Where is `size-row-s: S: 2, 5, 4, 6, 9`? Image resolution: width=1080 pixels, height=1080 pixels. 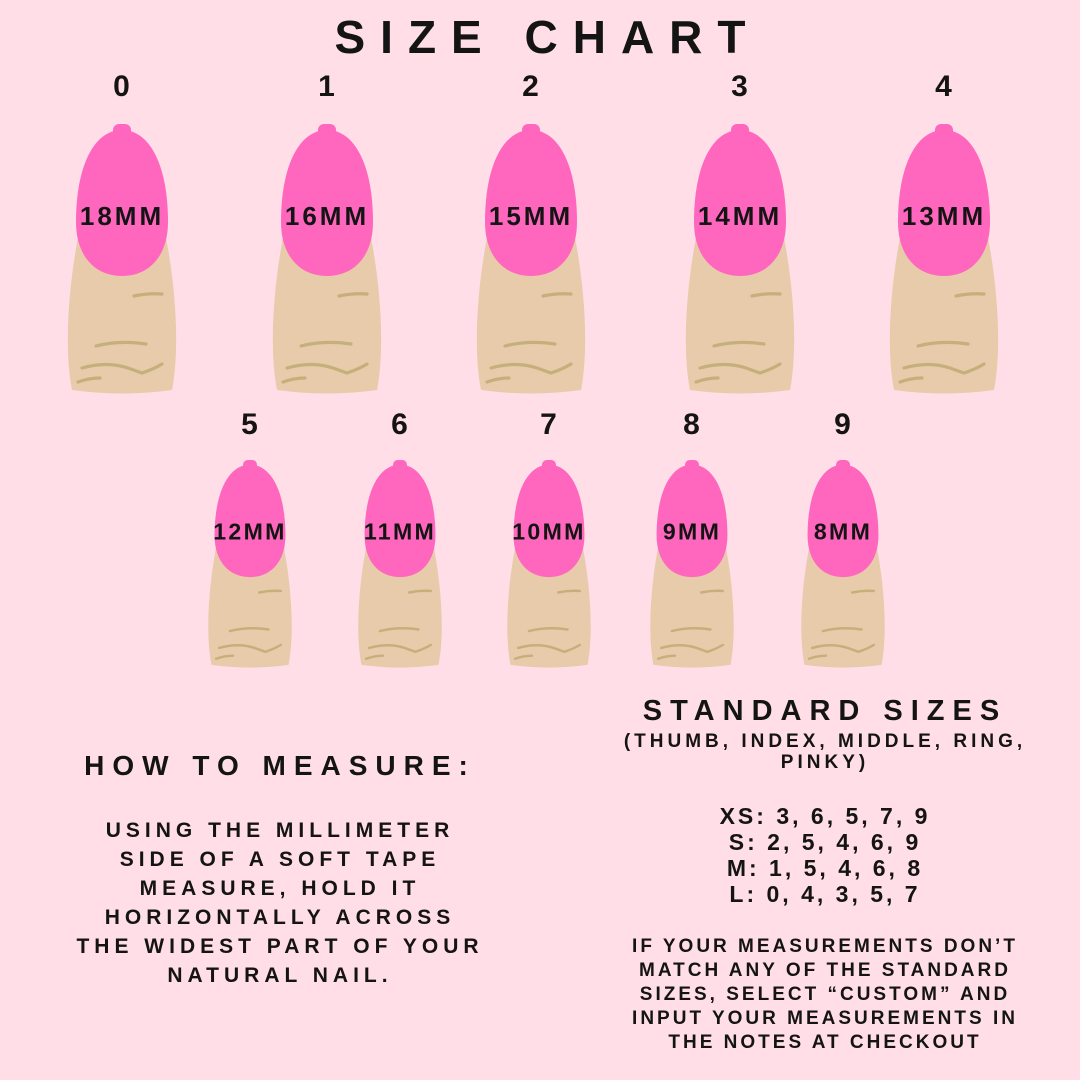
size-row-s: S: 2, 5, 4, 6, 9 is located at coordinates (825, 842).